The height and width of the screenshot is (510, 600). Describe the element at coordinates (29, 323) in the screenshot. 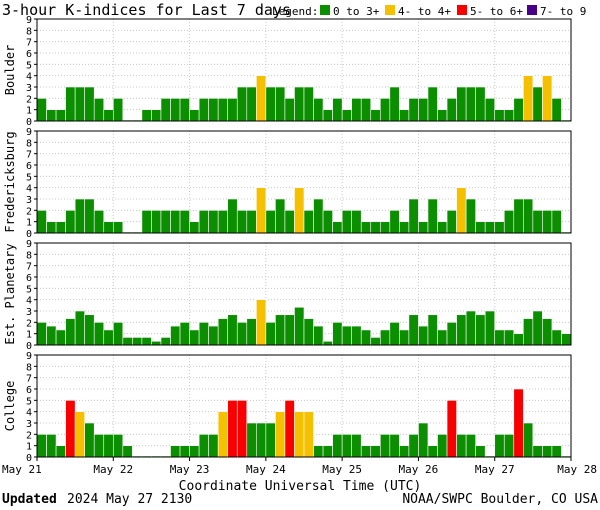

I see `y-tick-label: 2` at that location.